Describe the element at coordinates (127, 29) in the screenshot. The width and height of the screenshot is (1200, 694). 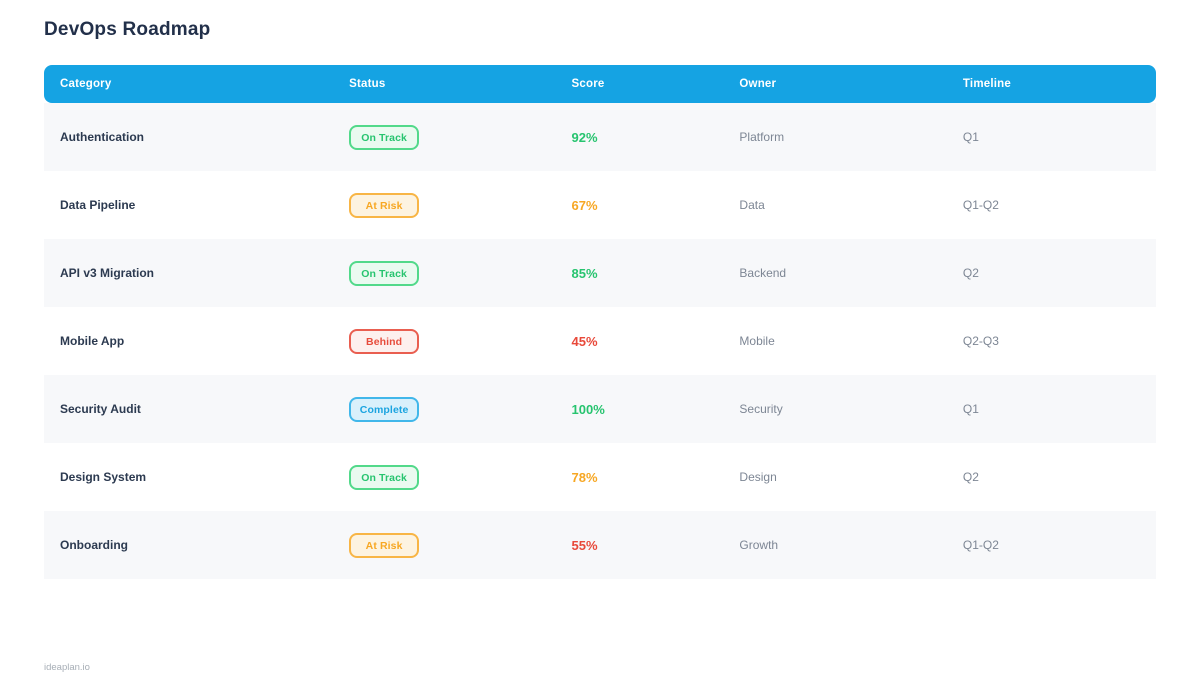
I see `page-title: DevOps Roadmap` at that location.